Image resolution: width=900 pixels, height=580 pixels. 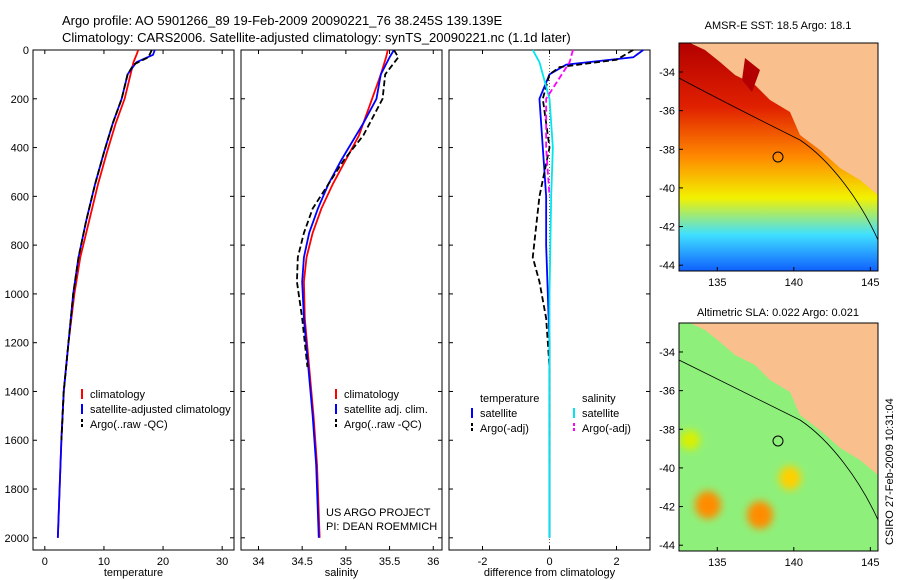 I want to click on y-tick-label: 1400, so click(x=17, y=392).